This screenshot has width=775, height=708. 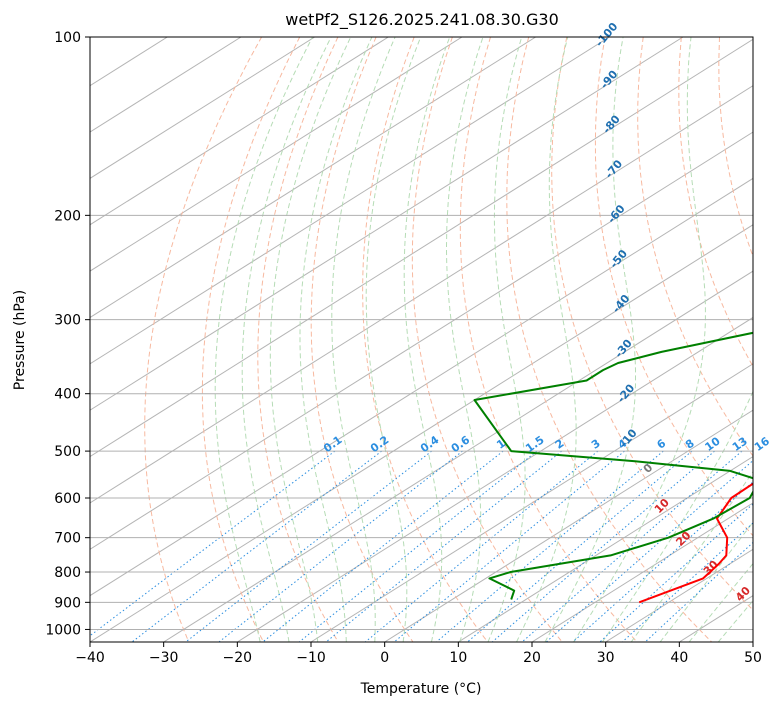 What do you see at coordinates (67, 334) in the screenshot?
I see `y-axis-ticks: 100 200 300 400 500 600 700 800 900 1000` at bounding box center [67, 334].